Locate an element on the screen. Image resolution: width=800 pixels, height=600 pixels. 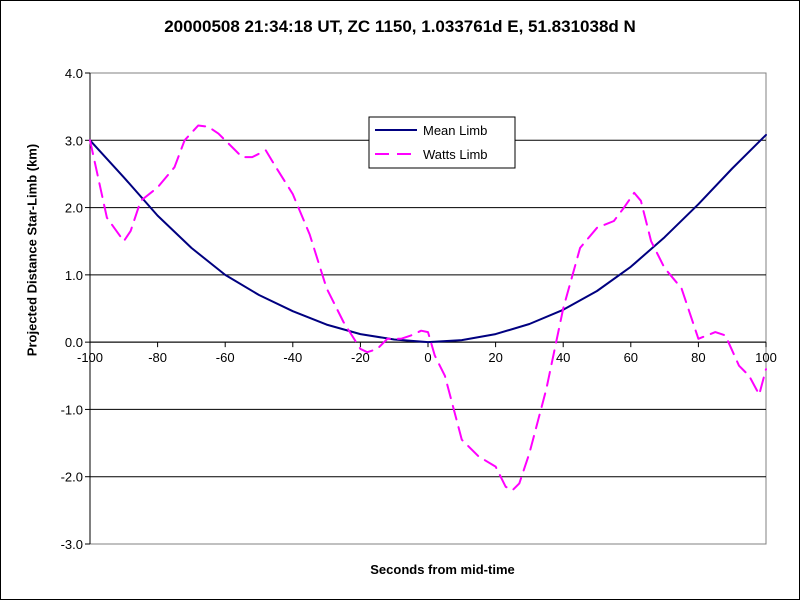
x-tick-label-9: 80 is located at coordinates (698, 357).